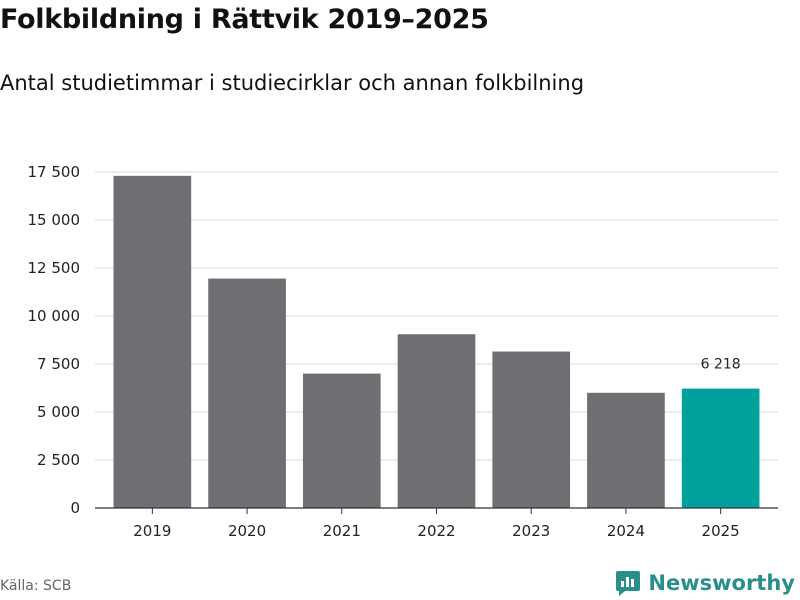 The image size is (800, 600). What do you see at coordinates (436, 531) in the screenshot?
I see `x-tick-label: 2022` at bounding box center [436, 531].